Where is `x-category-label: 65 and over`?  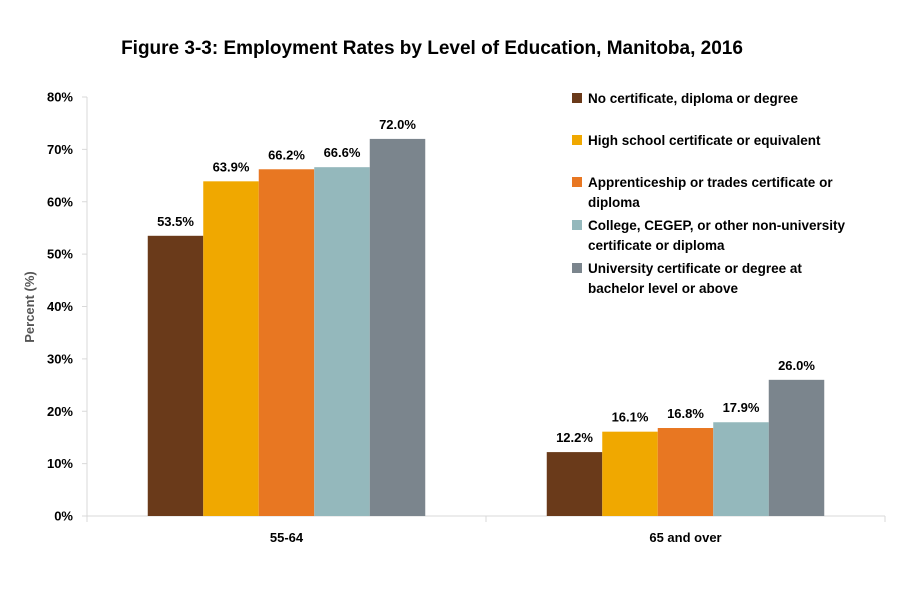 x-category-label: 65 and over is located at coordinates (685, 537).